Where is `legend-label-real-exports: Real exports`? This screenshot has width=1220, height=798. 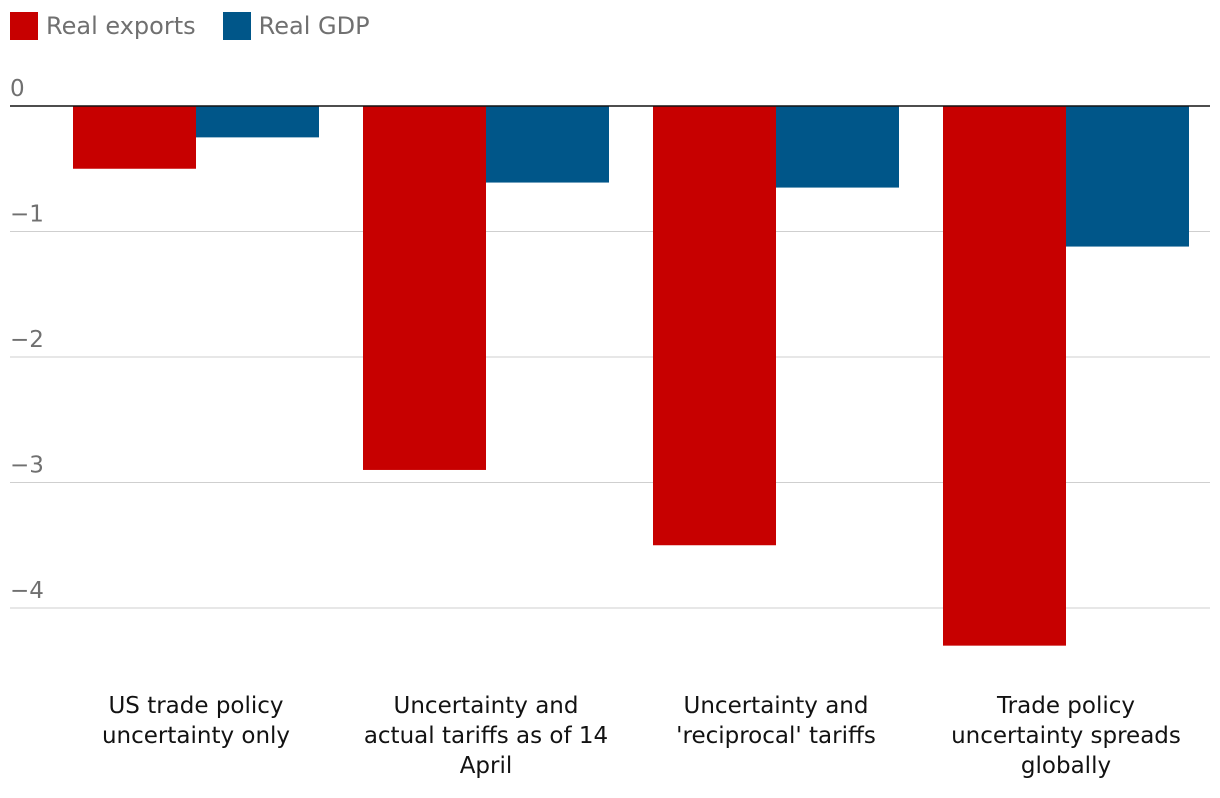
legend-label-real-exports: Real exports is located at coordinates (121, 26).